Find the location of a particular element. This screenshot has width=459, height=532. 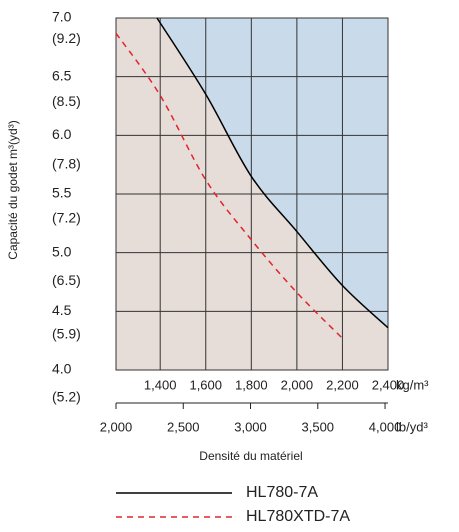

x2-tick-label: 3,000 is located at coordinates (250, 426).